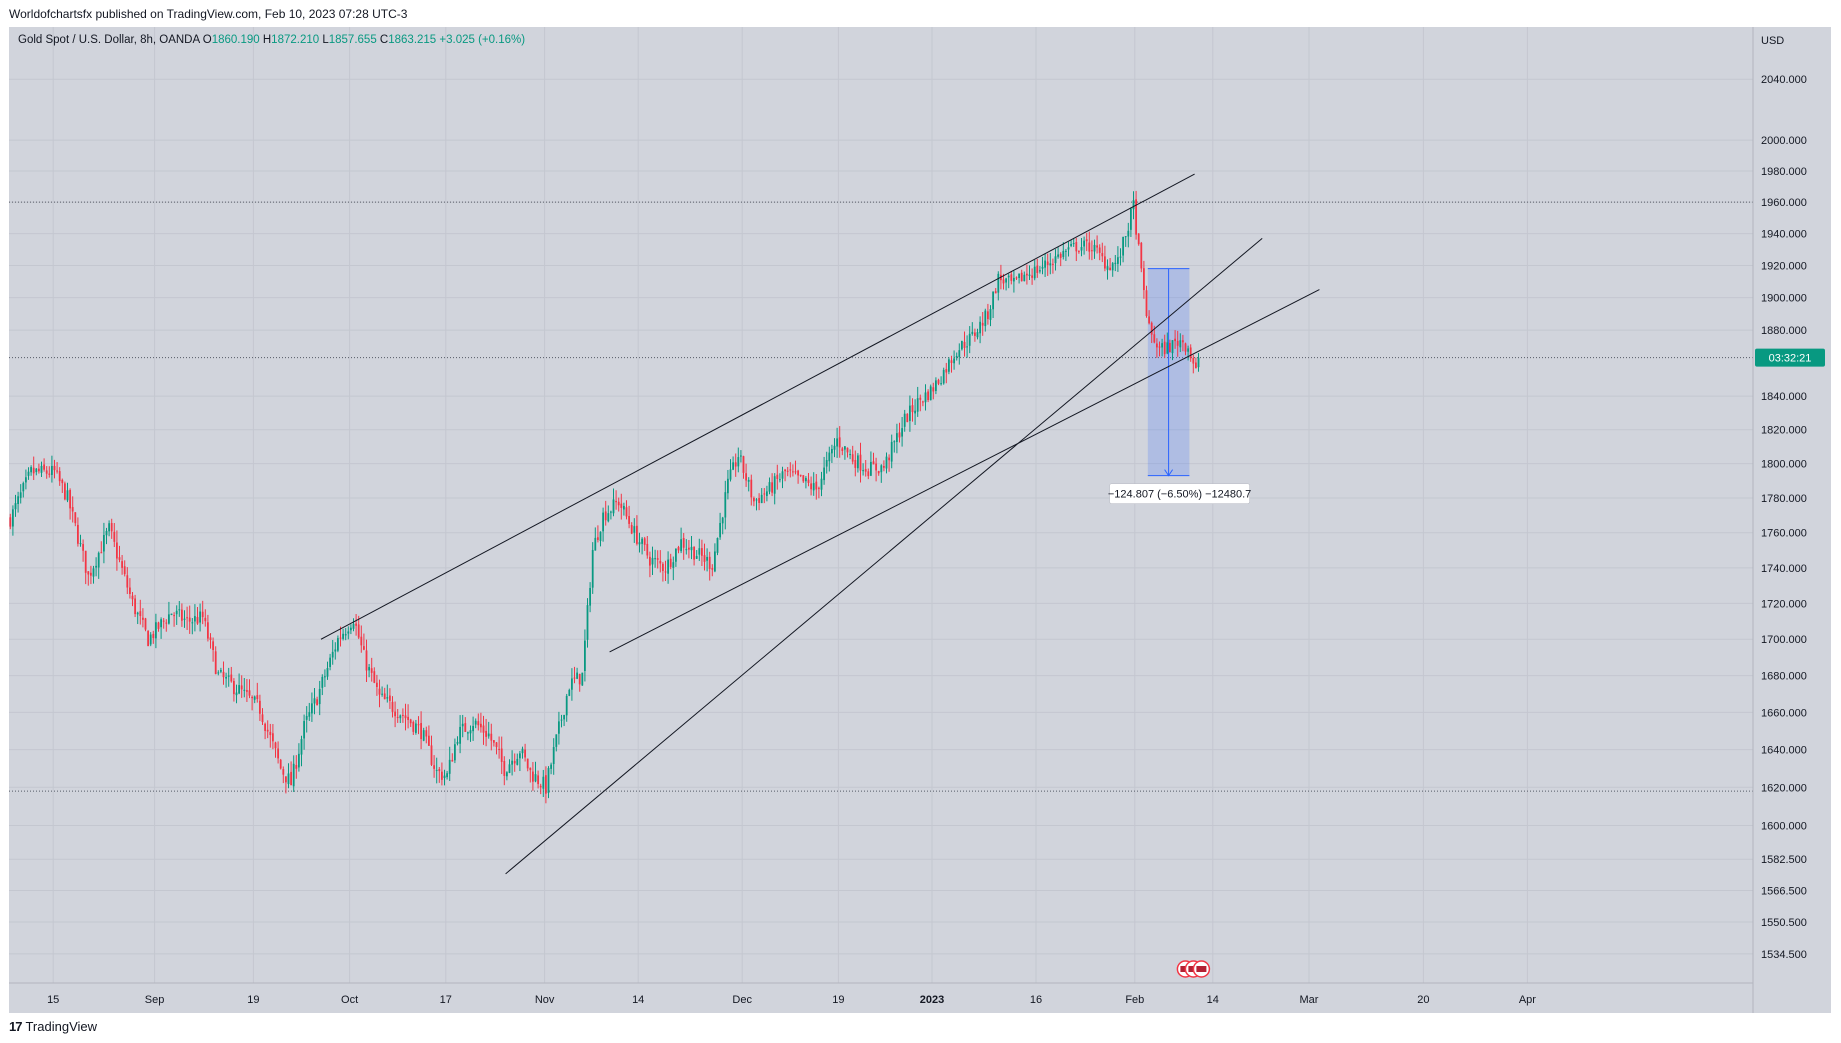  I want to click on price-tick-label: 1620.000, so click(1784, 788).